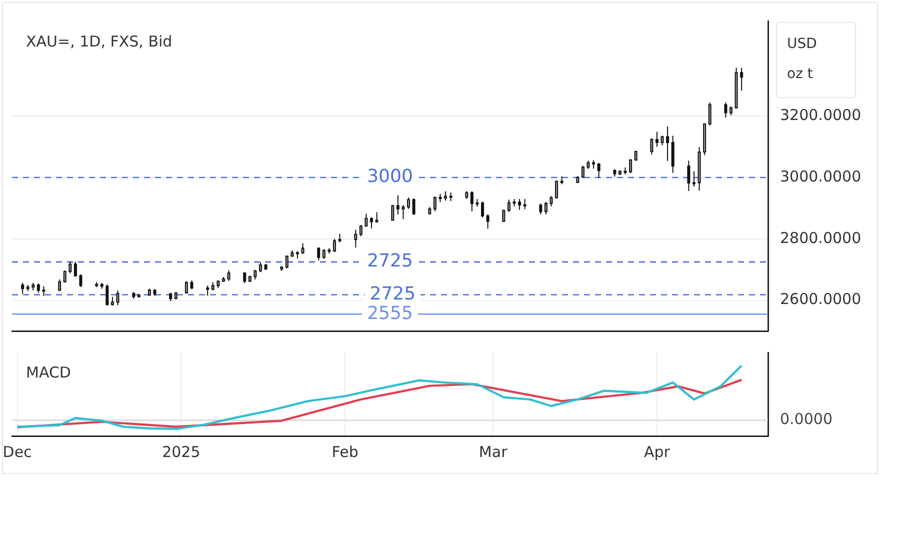 Image resolution: width=900 pixels, height=536 pixels. What do you see at coordinates (821, 176) in the screenshot?
I see `y-tick-label: 3000.0000` at bounding box center [821, 176].